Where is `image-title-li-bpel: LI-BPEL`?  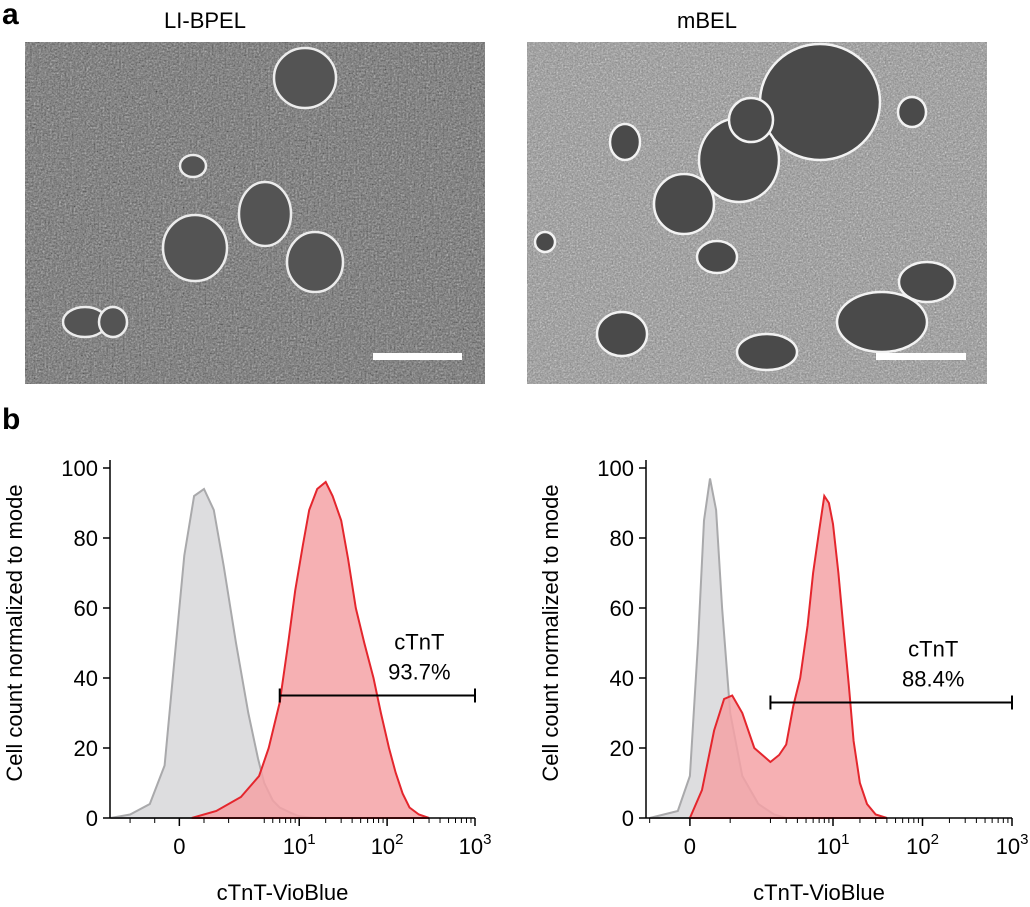 image-title-li-bpel: LI-BPEL is located at coordinates (205, 20).